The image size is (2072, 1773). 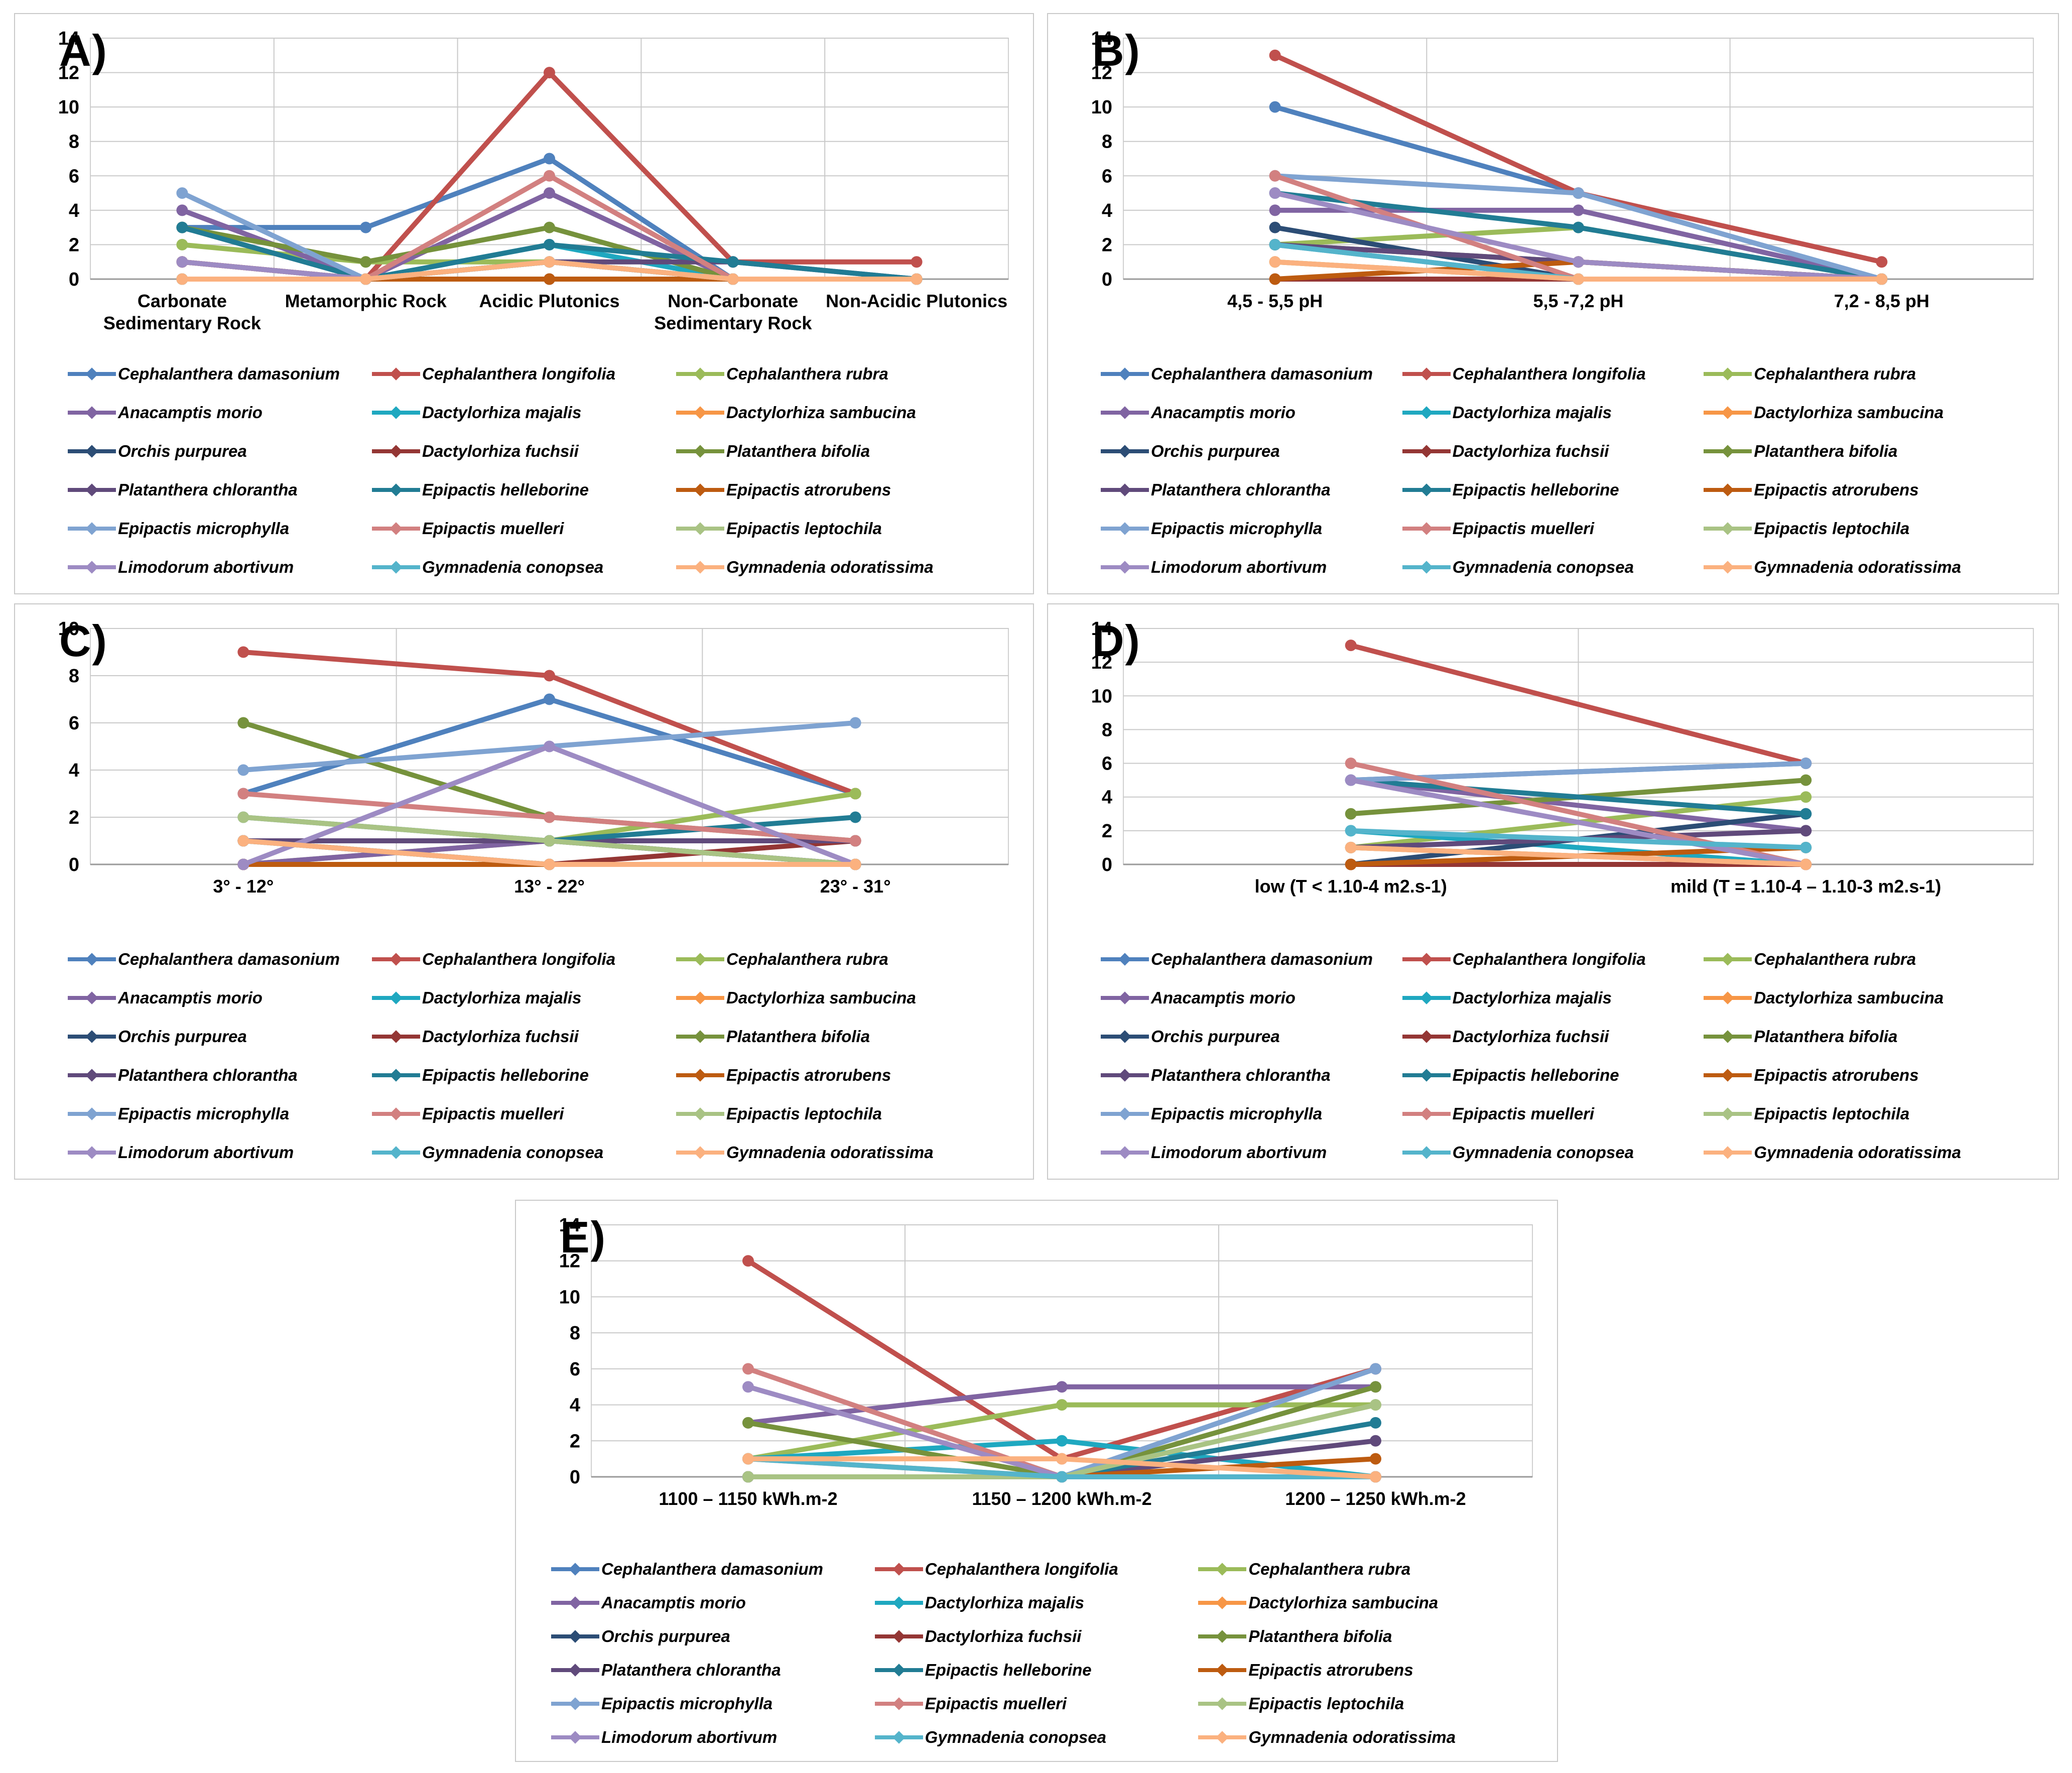 What do you see at coordinates (1215, 1036) in the screenshot?
I see `legend-species-name: Orchis purpurea` at bounding box center [1215, 1036].